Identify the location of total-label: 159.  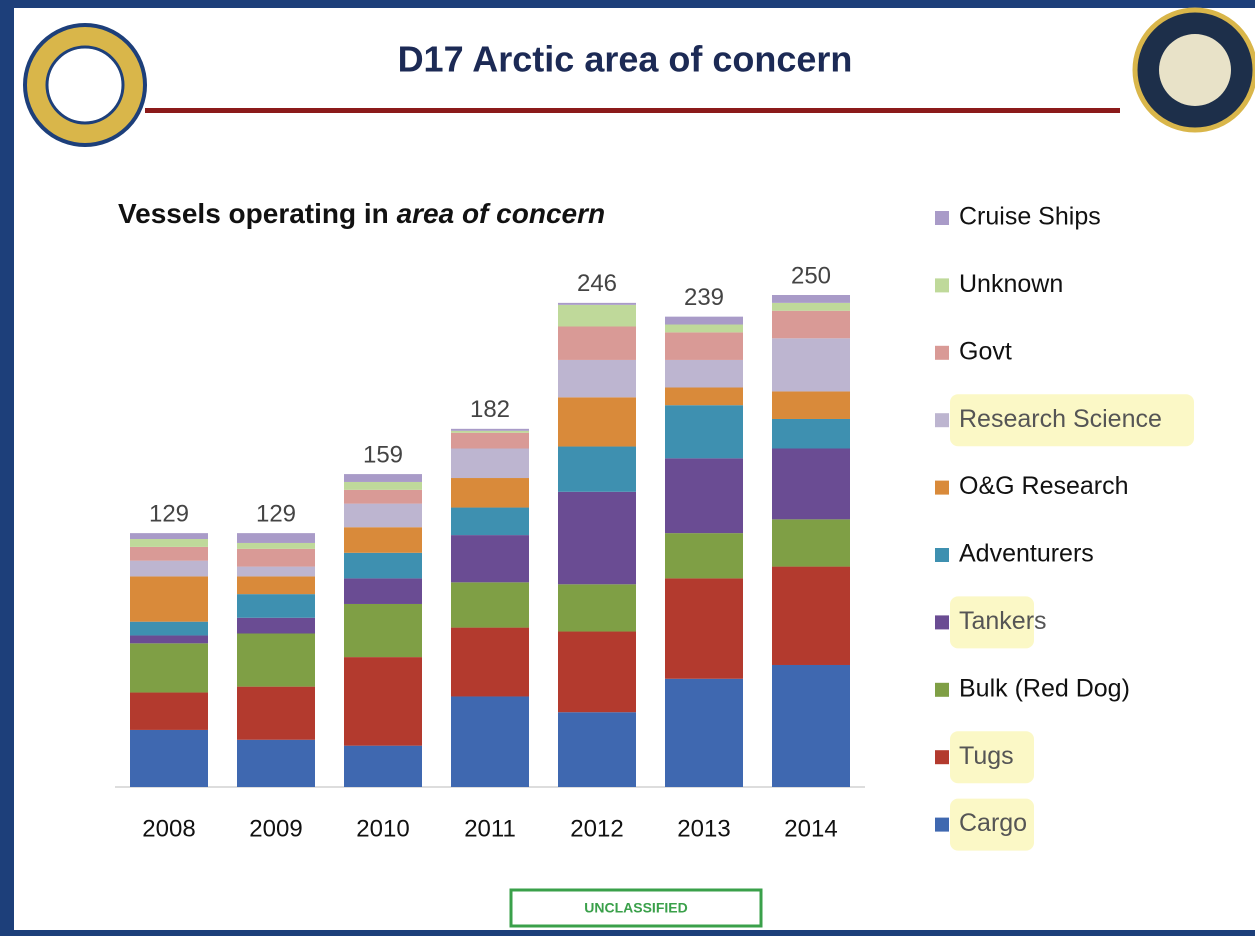
(383, 454).